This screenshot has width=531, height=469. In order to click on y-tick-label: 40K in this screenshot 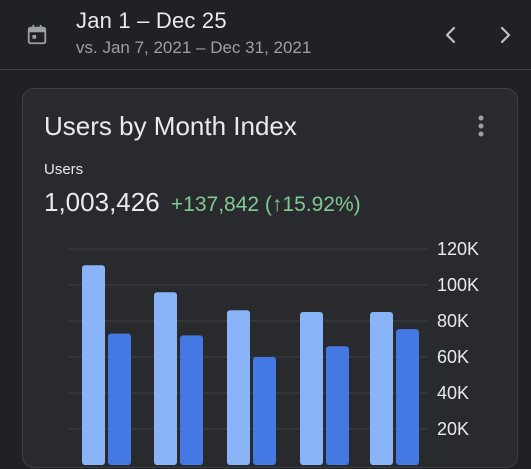, I will do `click(453, 393)`.